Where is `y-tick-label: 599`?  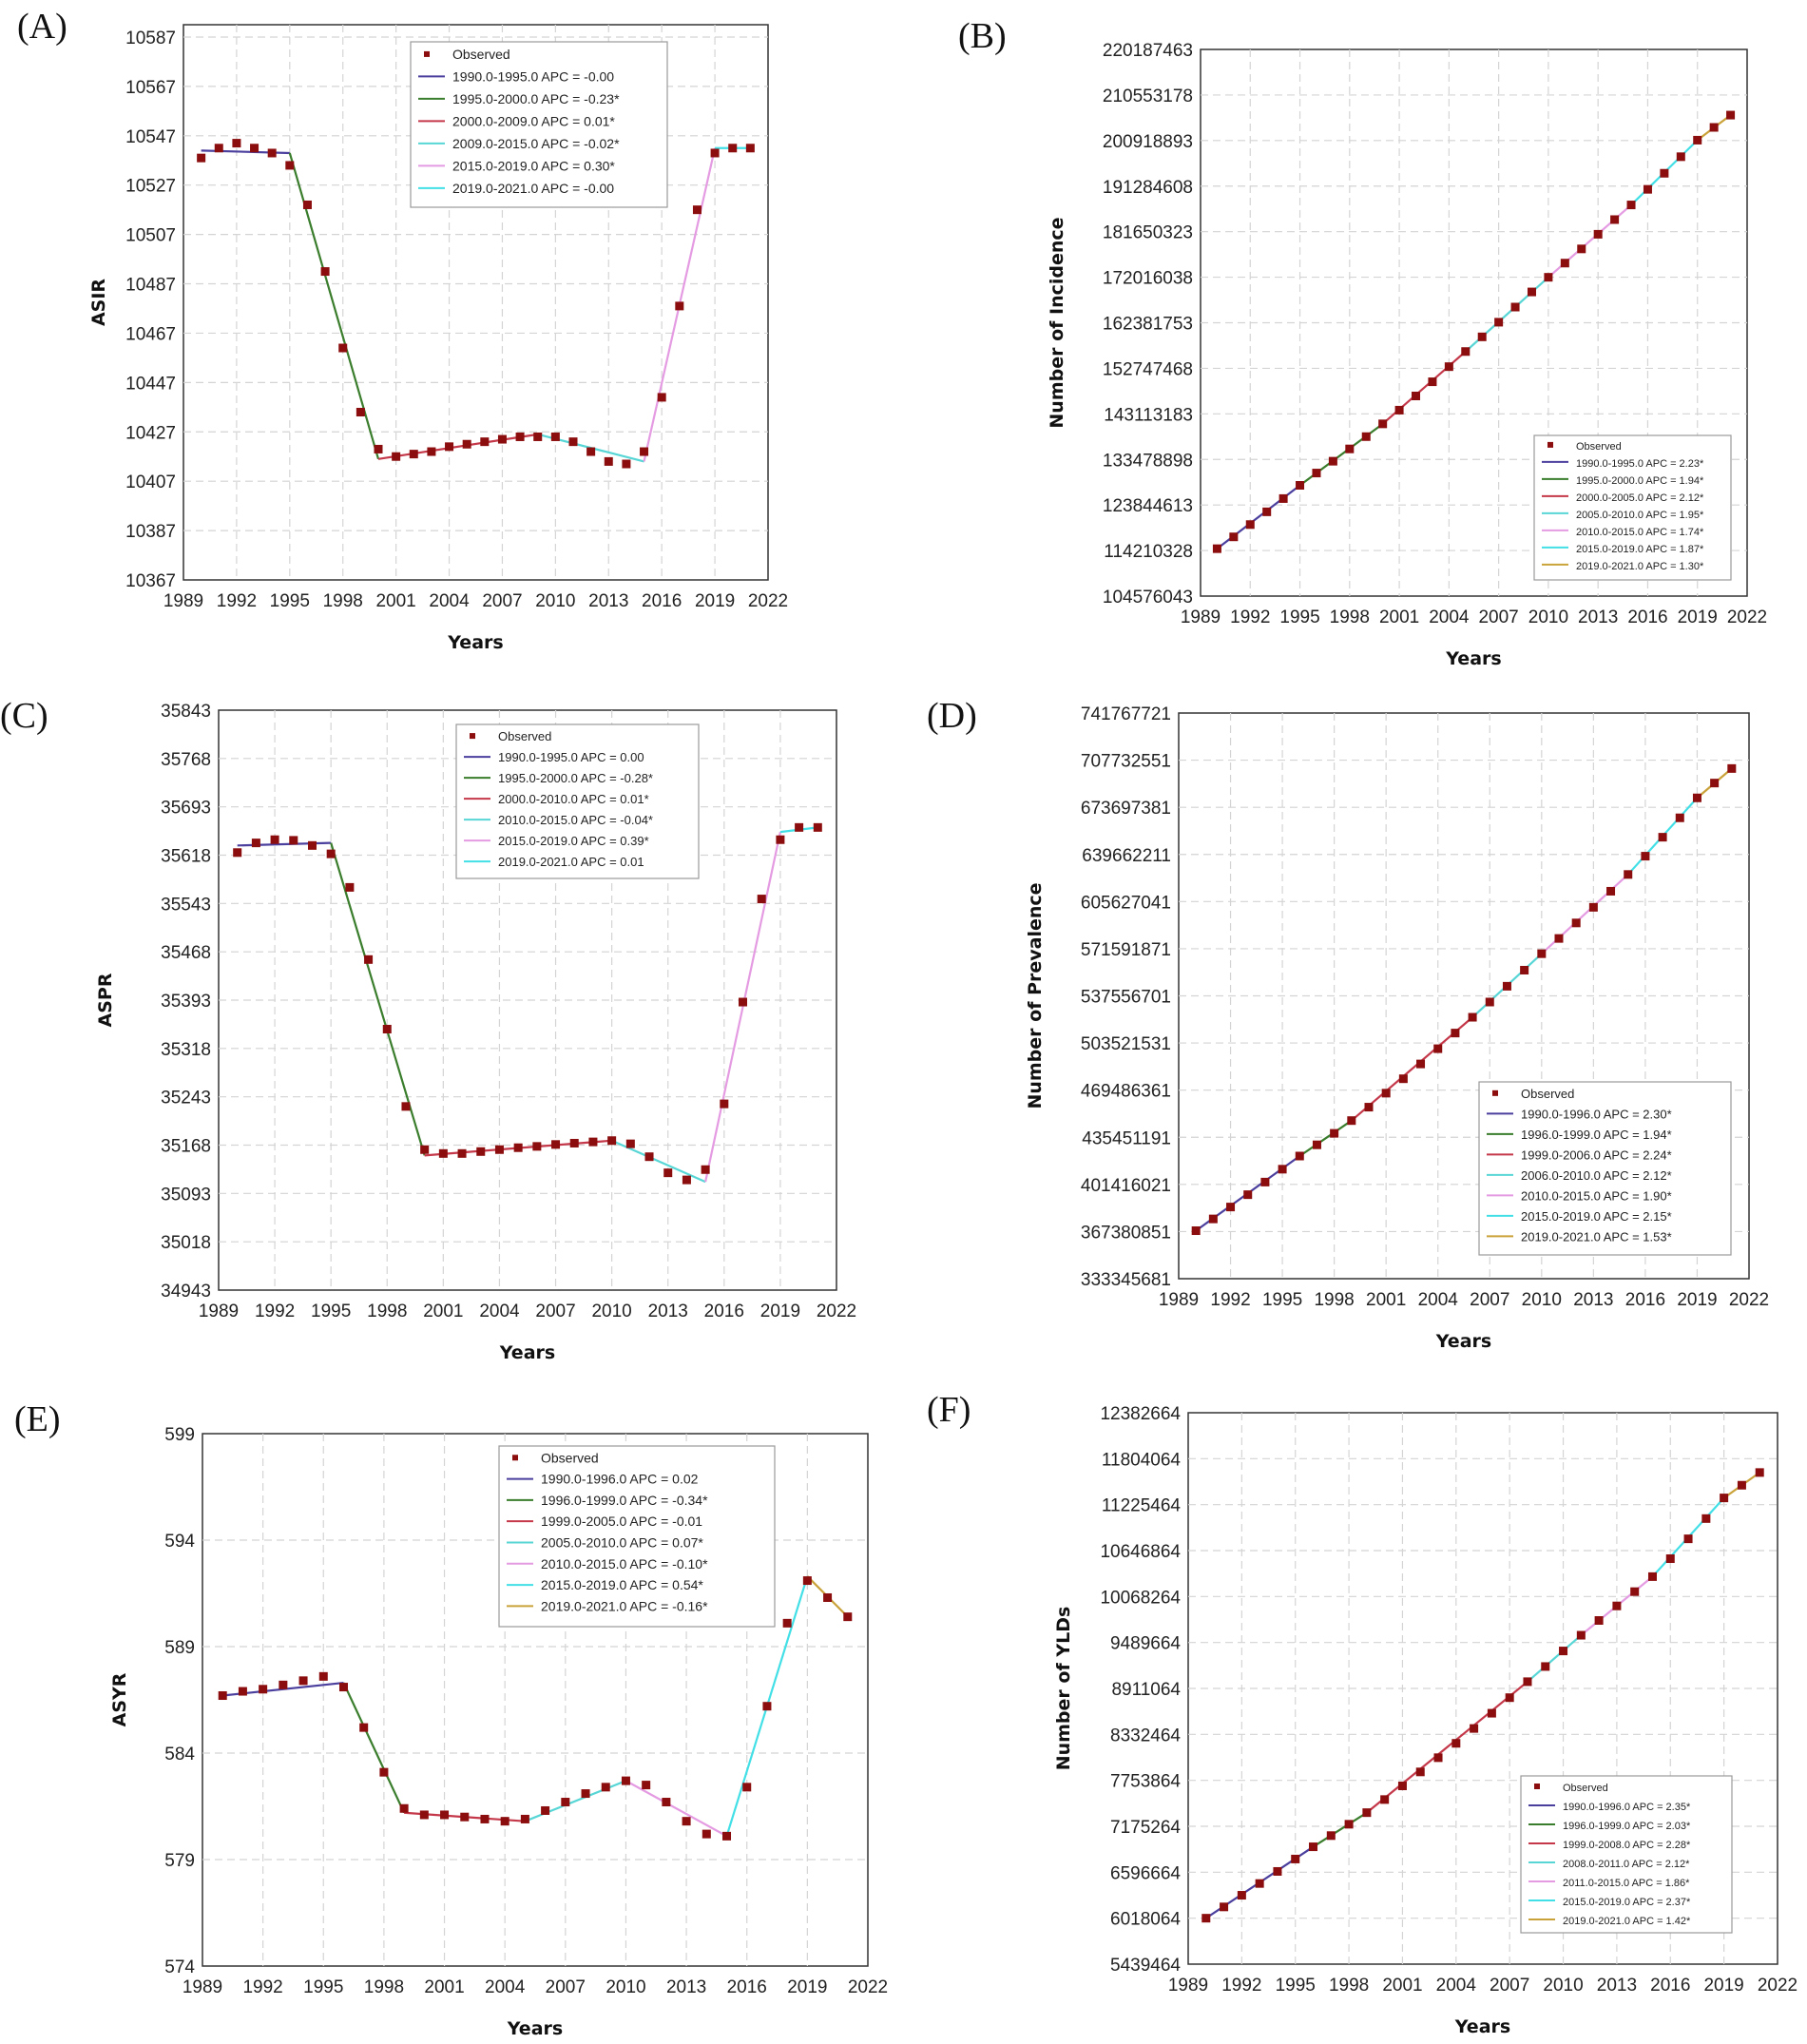 y-tick-label: 599 is located at coordinates (179, 1435).